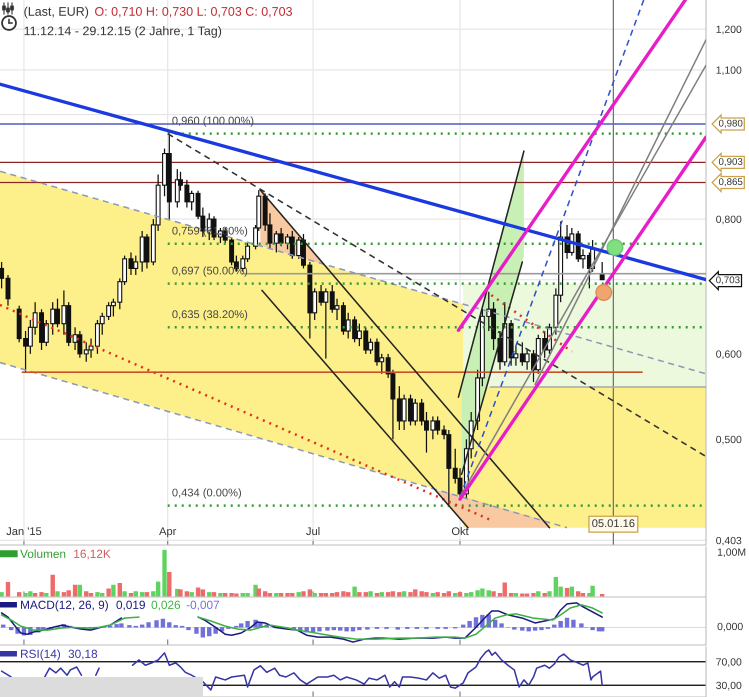 This screenshot has height=697, width=749. What do you see at coordinates (56, 12) in the screenshot?
I see `chart-title: (Last, EUR)` at bounding box center [56, 12].